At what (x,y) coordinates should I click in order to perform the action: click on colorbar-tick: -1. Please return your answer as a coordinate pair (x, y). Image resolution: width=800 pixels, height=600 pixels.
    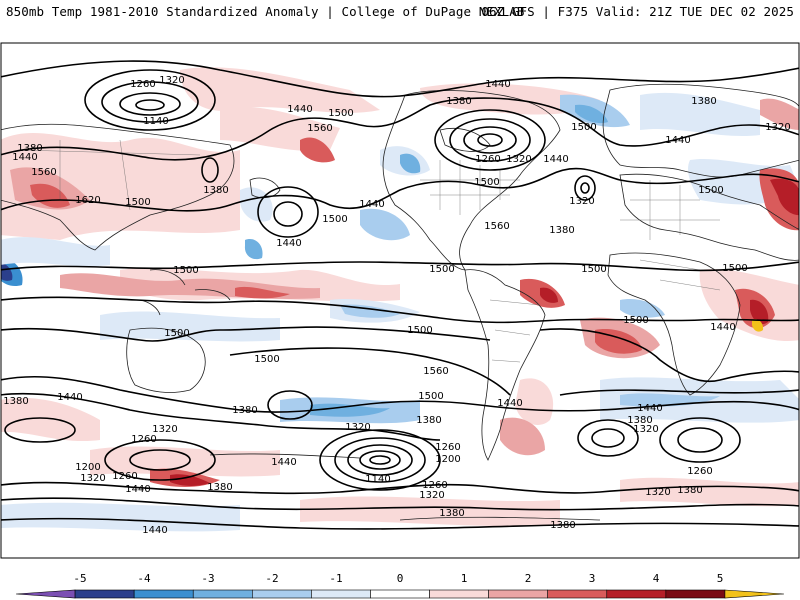
    Looking at the image, I should click on (335, 578).